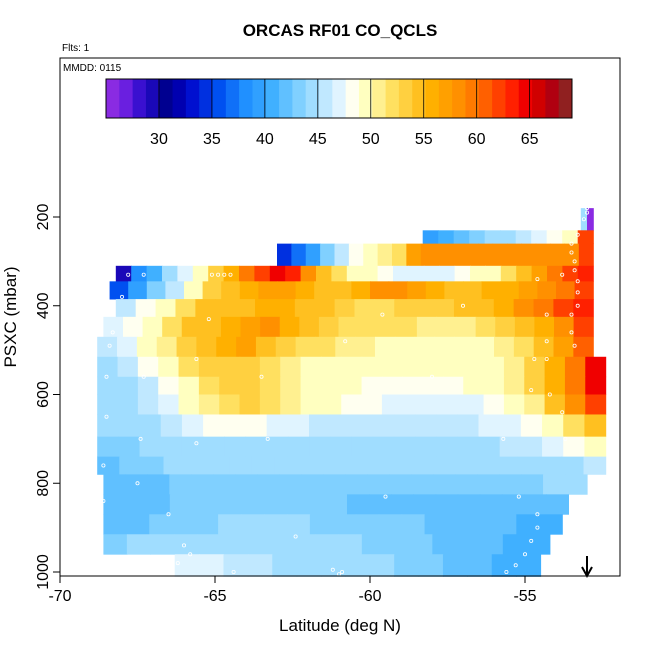 This screenshot has width=650, height=650. I want to click on colorbar-tick-label: 45, so click(318, 139).